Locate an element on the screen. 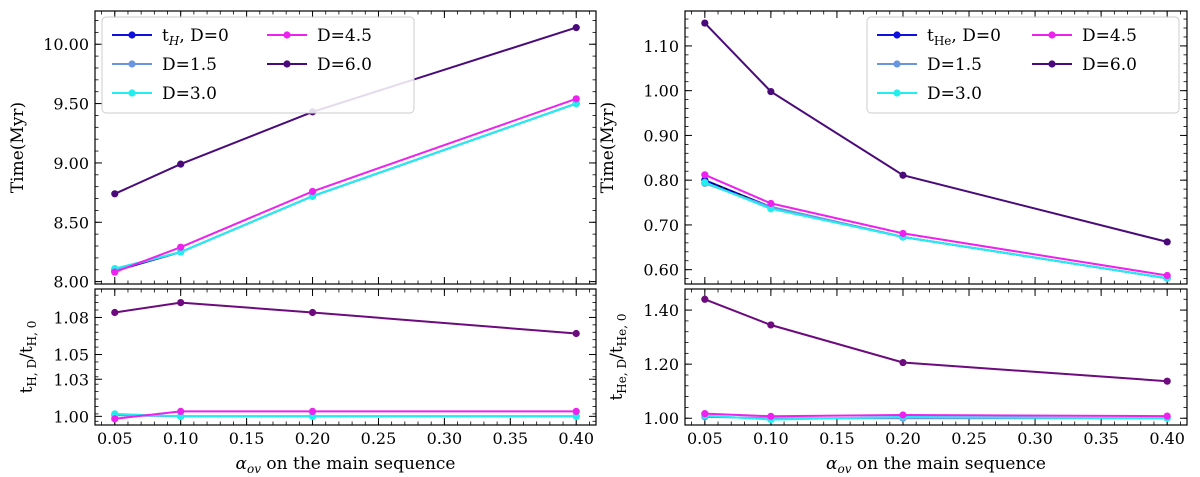 This screenshot has height=477, width=1200. legend-label: D=6.0 is located at coordinates (344, 65).